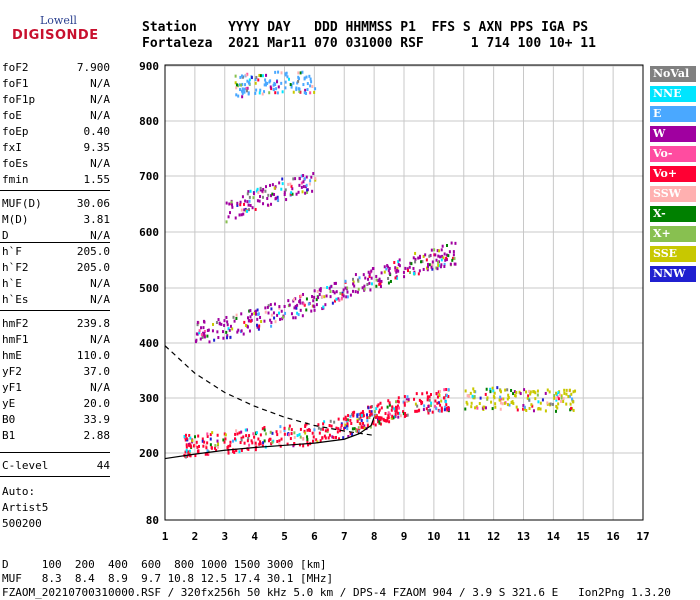 The width and height of the screenshot is (700, 600). What do you see at coordinates (97, 419) in the screenshot?
I see `param-value: 33.9` at bounding box center [97, 419].